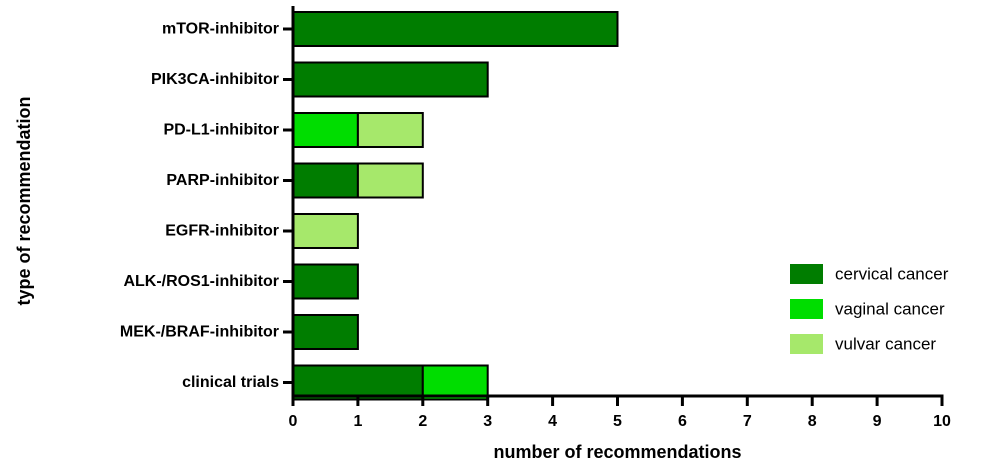 The image size is (1001, 469). Describe the element at coordinates (617, 421) in the screenshot. I see `x-tick-label: 5` at that location.